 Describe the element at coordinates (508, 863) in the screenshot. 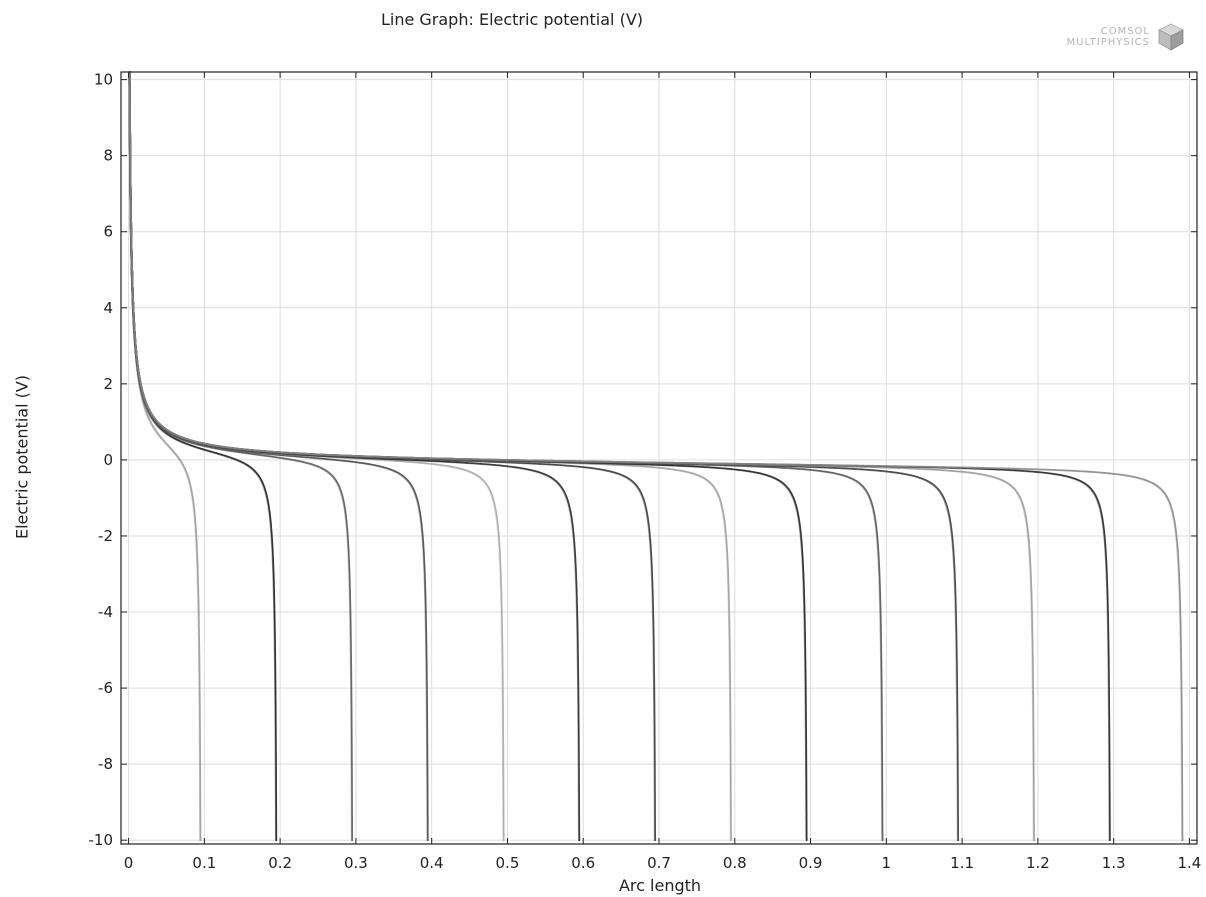

I see `x-tick-label: 0.5` at that location.